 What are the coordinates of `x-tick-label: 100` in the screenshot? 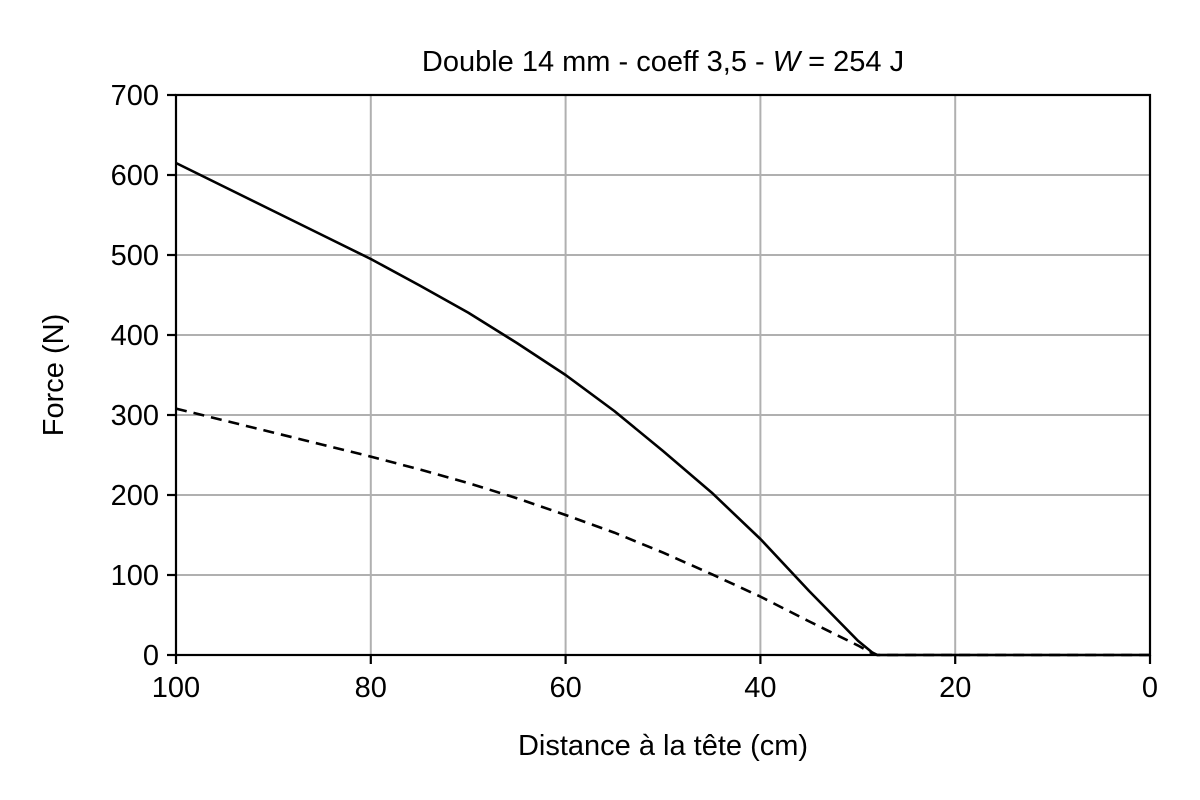 It's located at (176, 688).